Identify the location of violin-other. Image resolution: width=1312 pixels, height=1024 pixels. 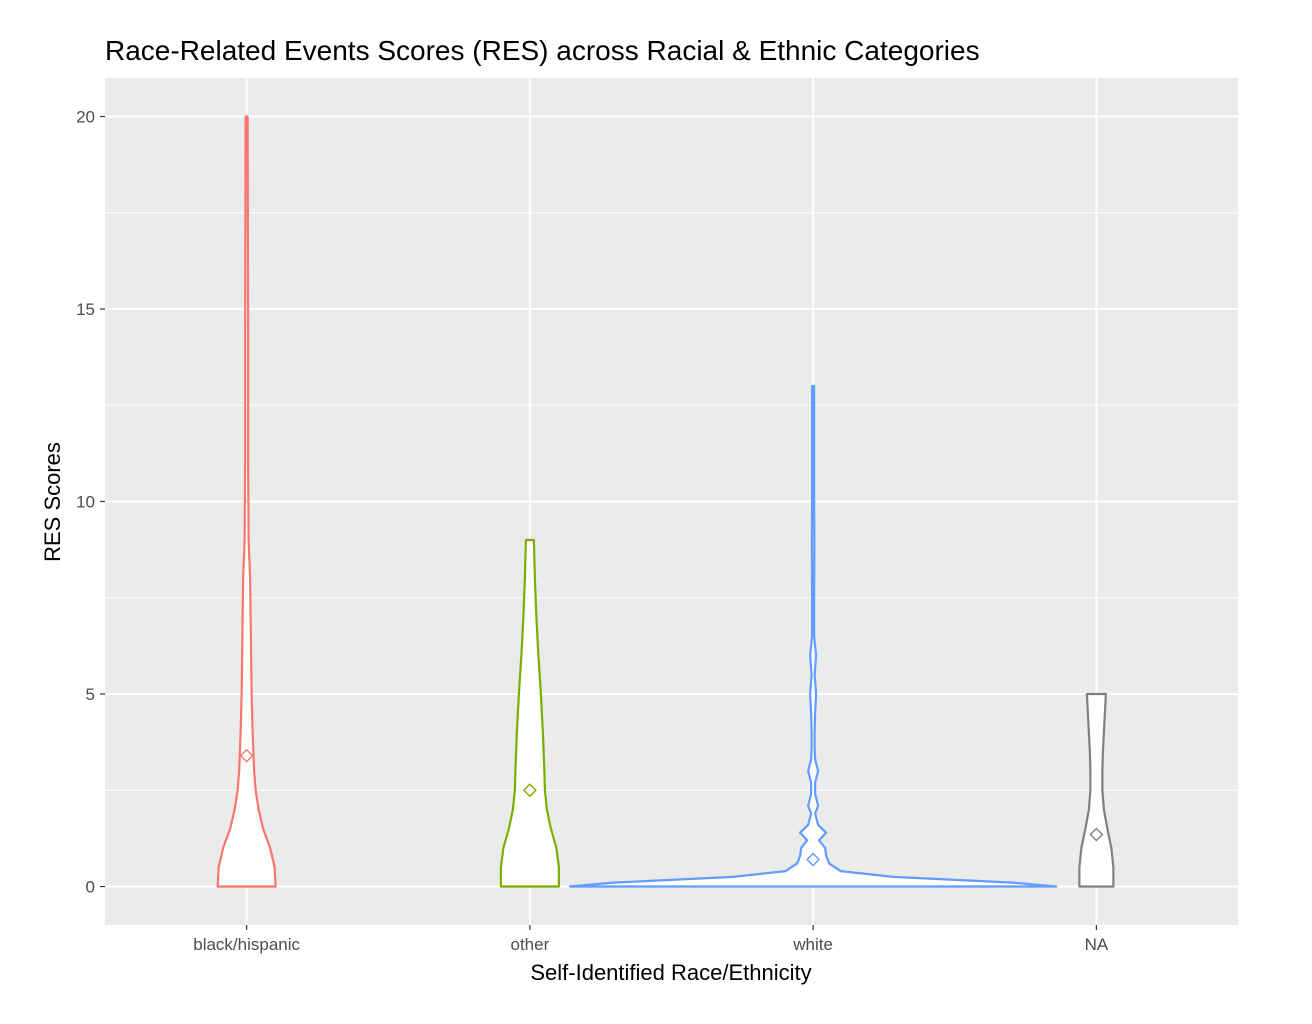
(529, 713).